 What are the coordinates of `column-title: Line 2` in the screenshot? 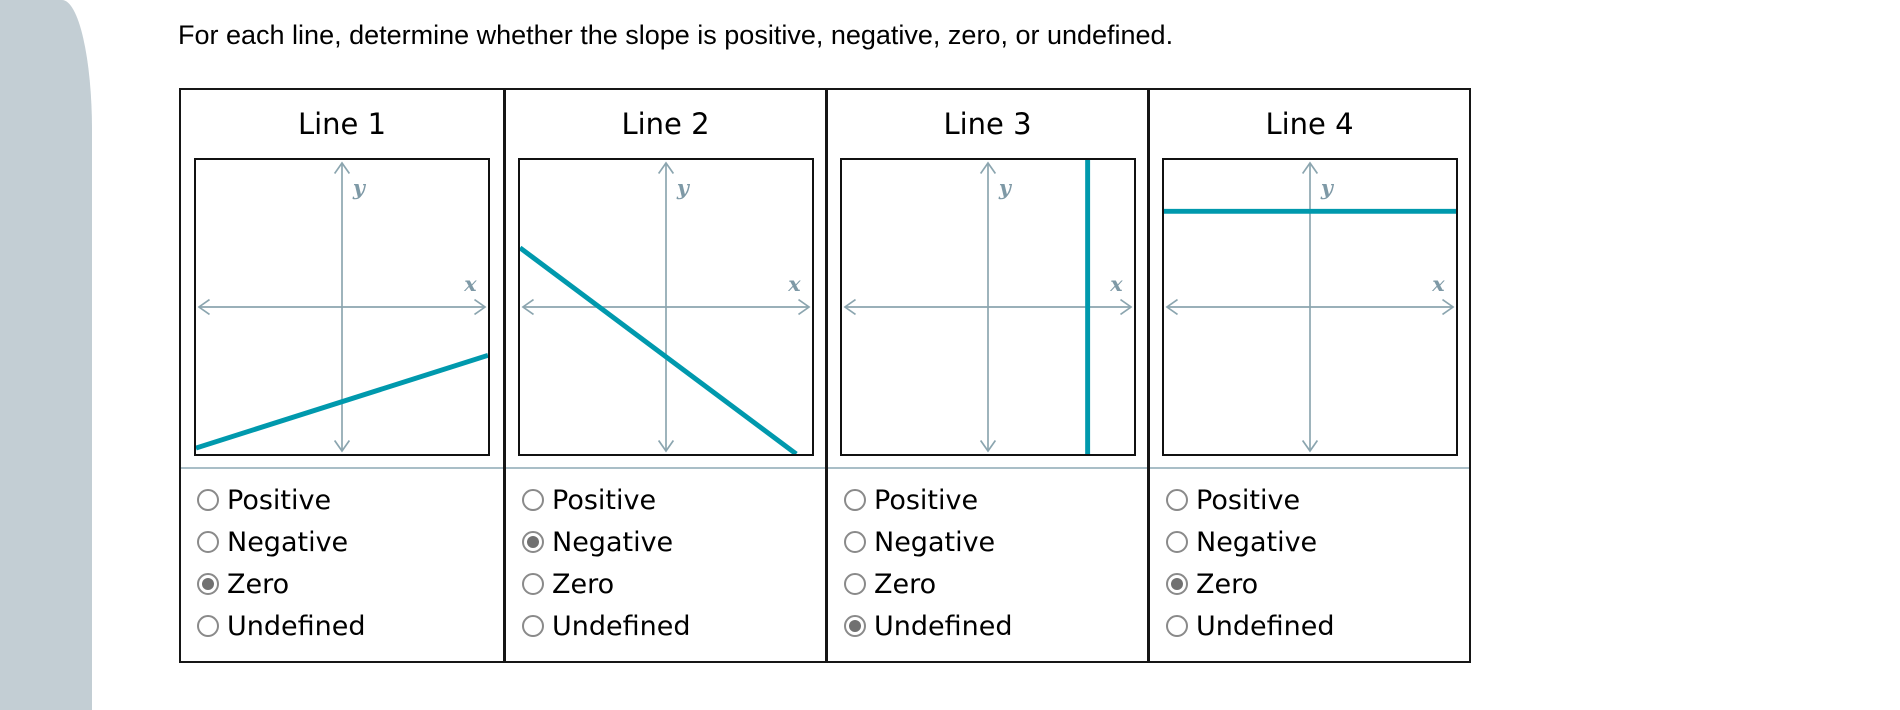 It's located at (665, 124).